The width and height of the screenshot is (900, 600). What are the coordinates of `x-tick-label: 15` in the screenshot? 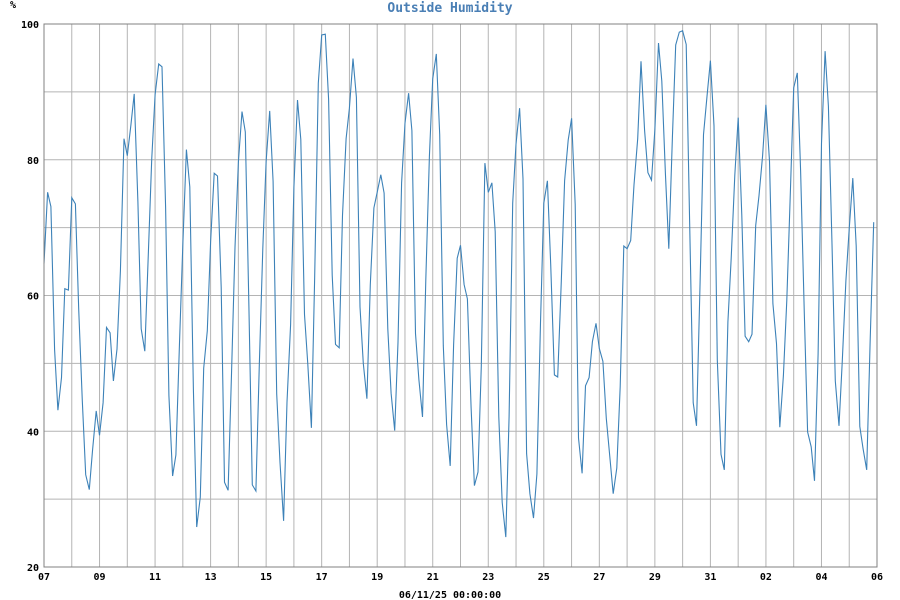 It's located at (266, 577).